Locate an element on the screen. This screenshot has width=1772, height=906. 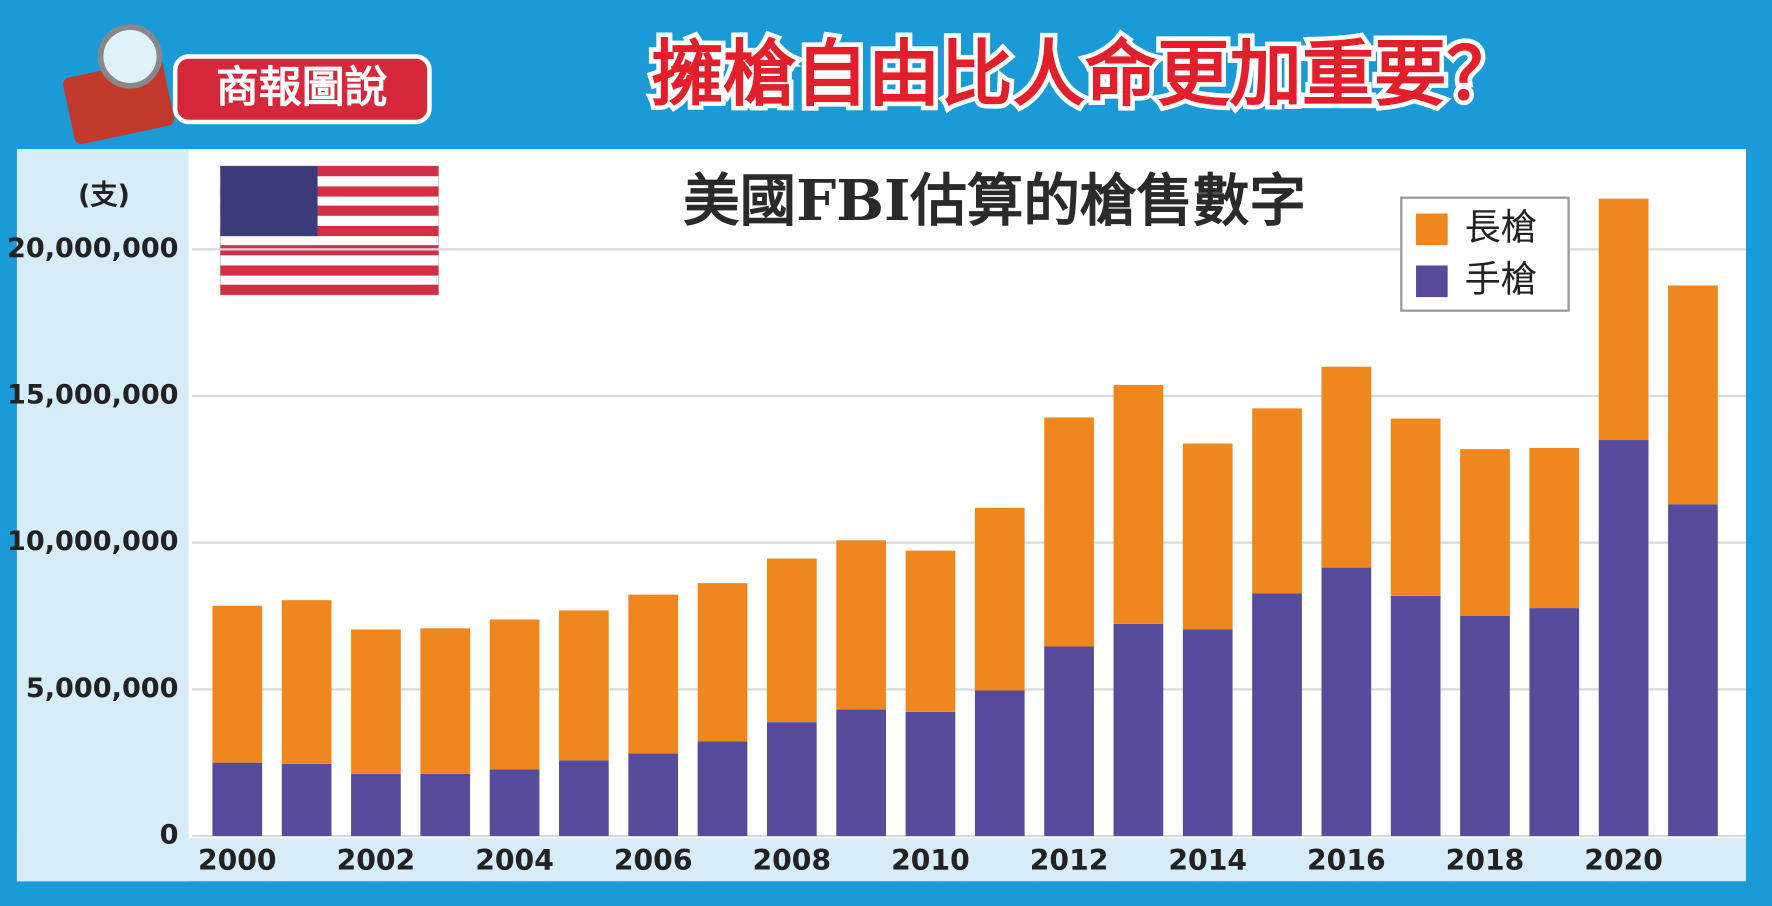
y-tick-label: 15,000,000 is located at coordinates (93, 395).